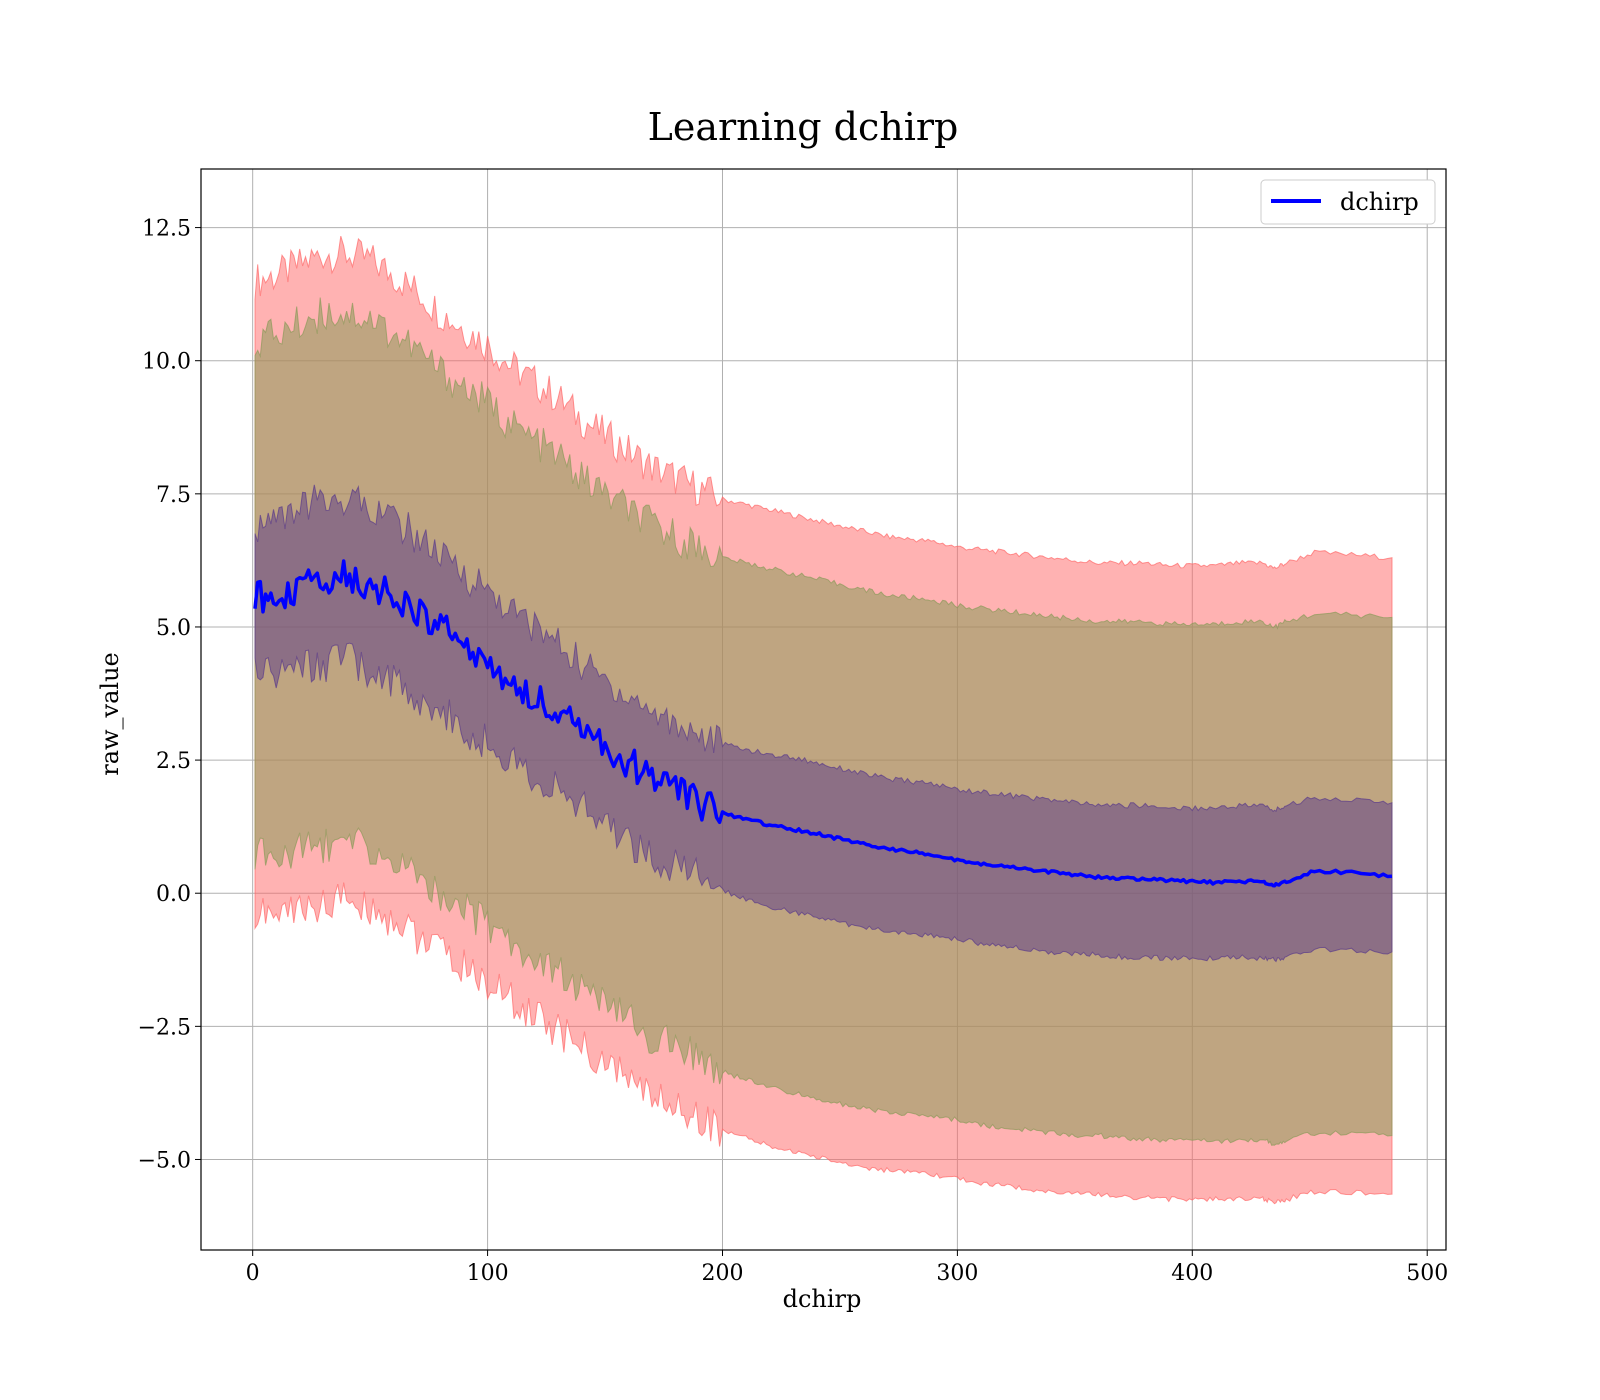 This screenshot has height=1400, width=1600. Describe the element at coordinates (166, 362) in the screenshot. I see `y-tick-label: 10.0` at that location.